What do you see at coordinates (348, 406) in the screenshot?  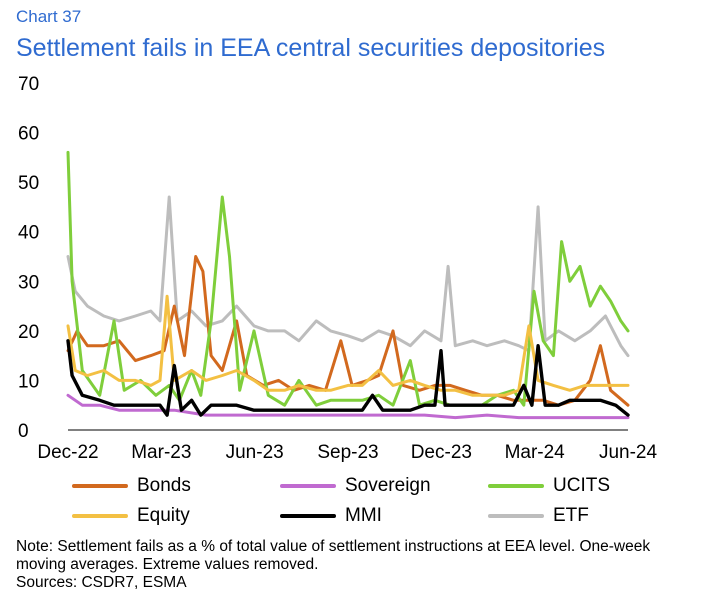 I see `series-line-sovereign` at bounding box center [348, 406].